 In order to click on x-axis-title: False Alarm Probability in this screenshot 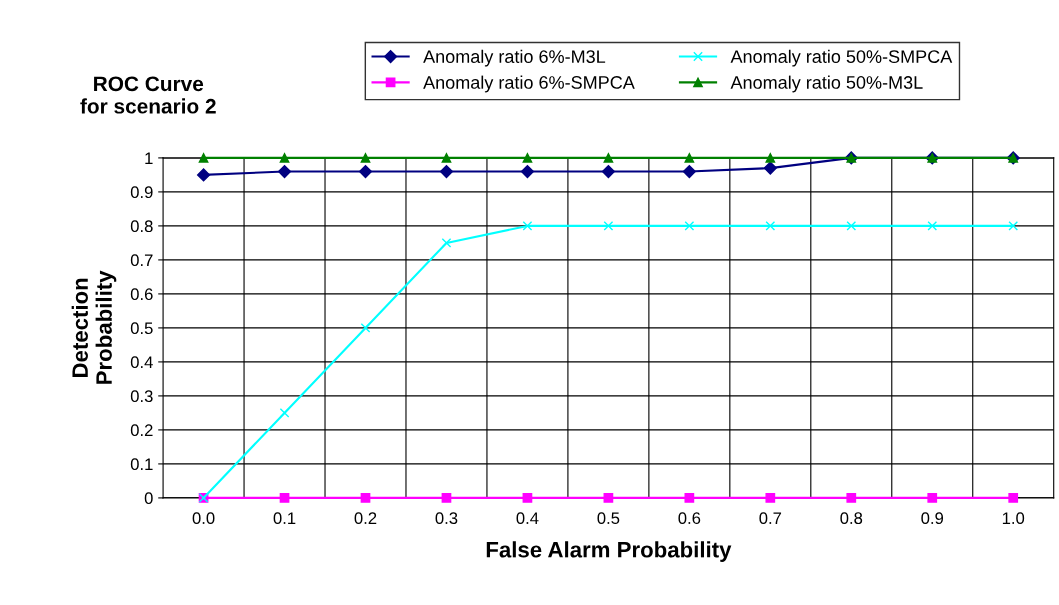, I will do `click(609, 551)`.